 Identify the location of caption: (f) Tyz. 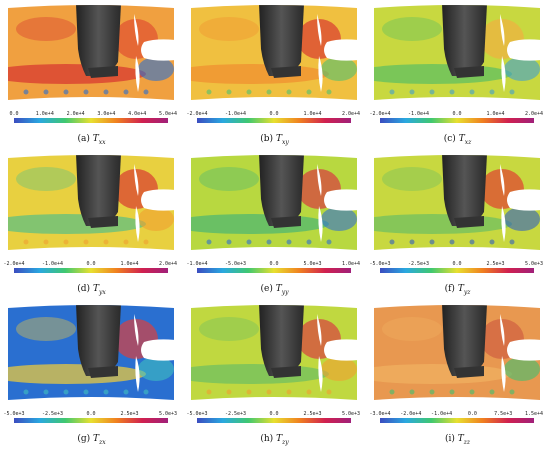
(457, 290).